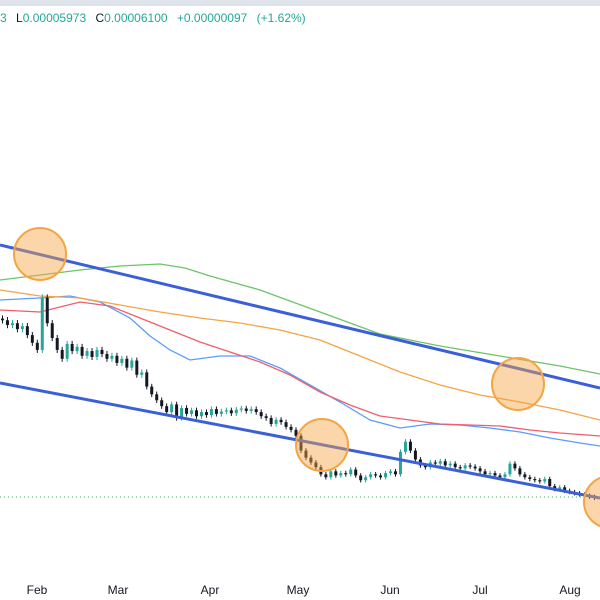 The image size is (600, 600). I want to click on open-value-tail: 3, so click(3, 18).